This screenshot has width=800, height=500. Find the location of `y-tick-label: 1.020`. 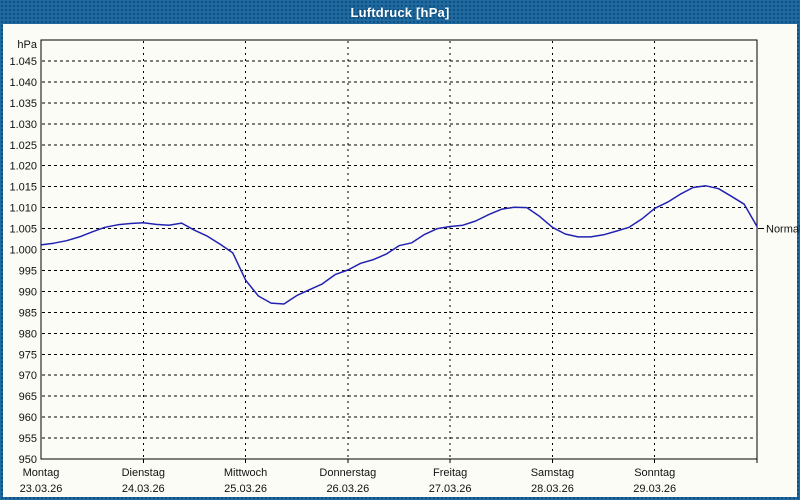

y-tick-label: 1.020 is located at coordinates (23, 167).